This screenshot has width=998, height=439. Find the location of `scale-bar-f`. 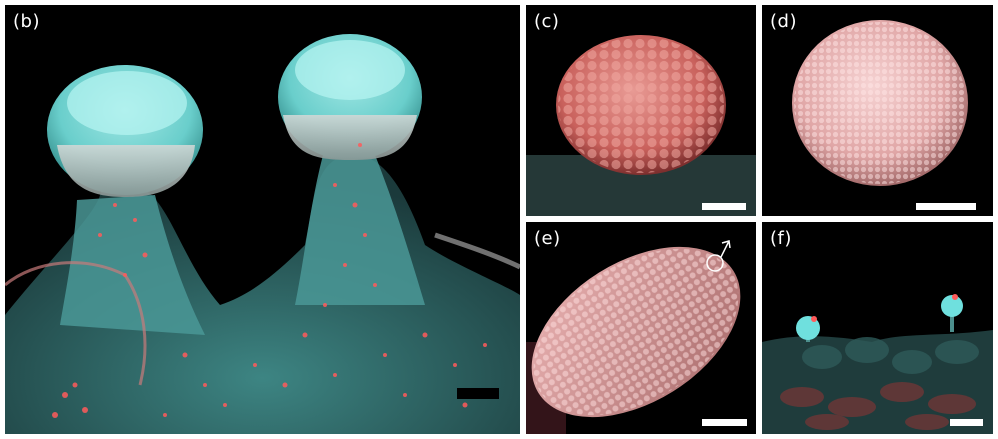

scale-bar-f is located at coordinates (966, 422).